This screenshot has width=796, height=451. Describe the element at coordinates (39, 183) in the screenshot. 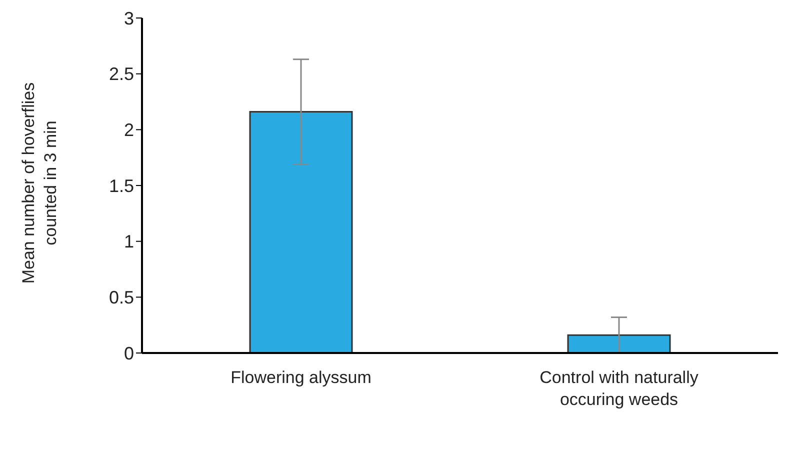

I see `y-axis-title: Mean number of hoverflies counted in 3 min` at that location.